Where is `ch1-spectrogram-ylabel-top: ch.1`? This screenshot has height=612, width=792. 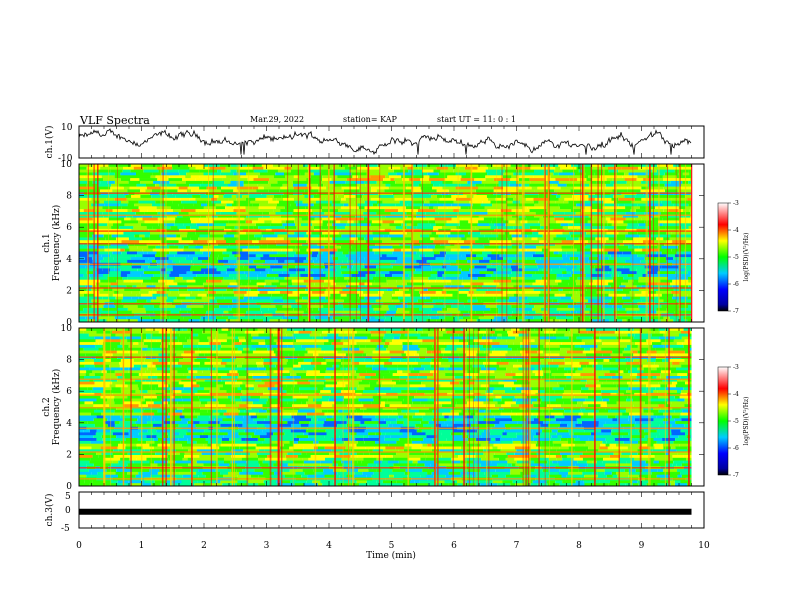
ch1-spectrogram-ylabel-top: ch.1 is located at coordinates (47, 242).